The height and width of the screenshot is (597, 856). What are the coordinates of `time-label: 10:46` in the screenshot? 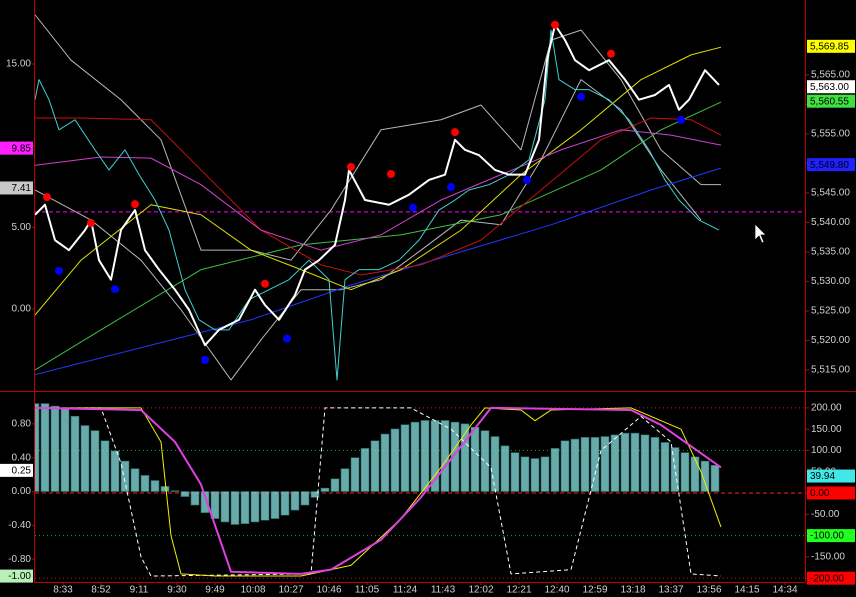 It's located at (328, 590).